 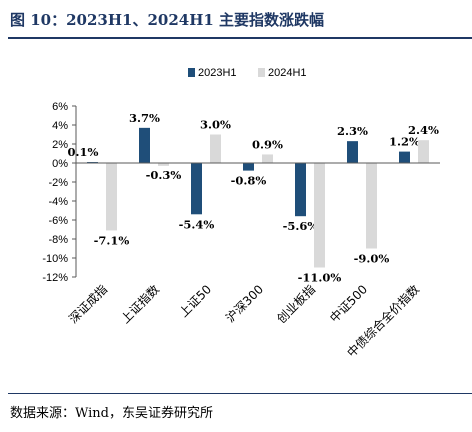 I want to click on legend-swatch-2024H1, so click(x=261, y=72).